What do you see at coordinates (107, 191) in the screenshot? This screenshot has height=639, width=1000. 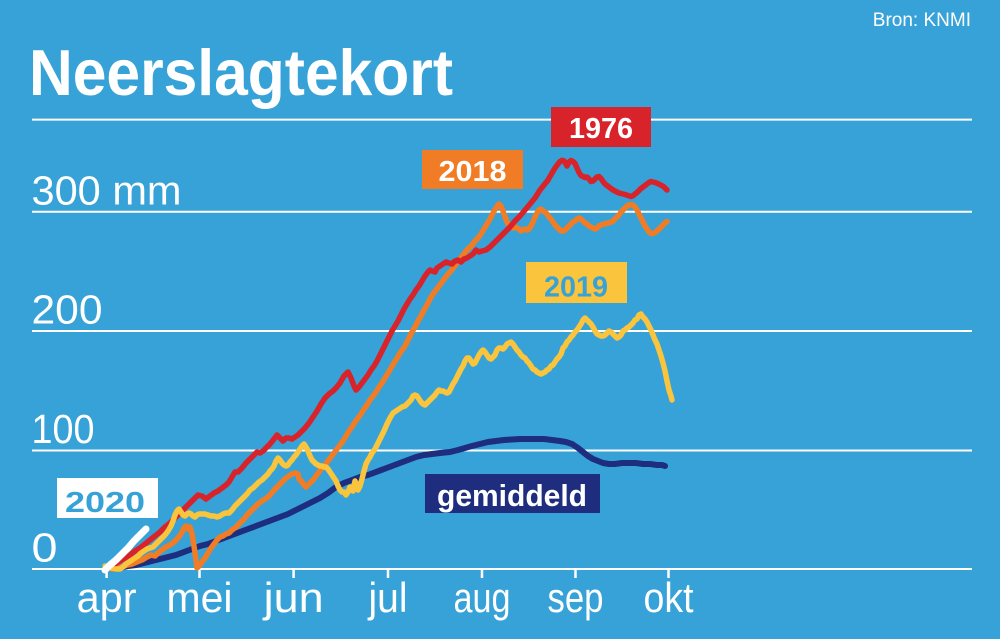 I see `svg-text: 300 mm` at bounding box center [107, 191].